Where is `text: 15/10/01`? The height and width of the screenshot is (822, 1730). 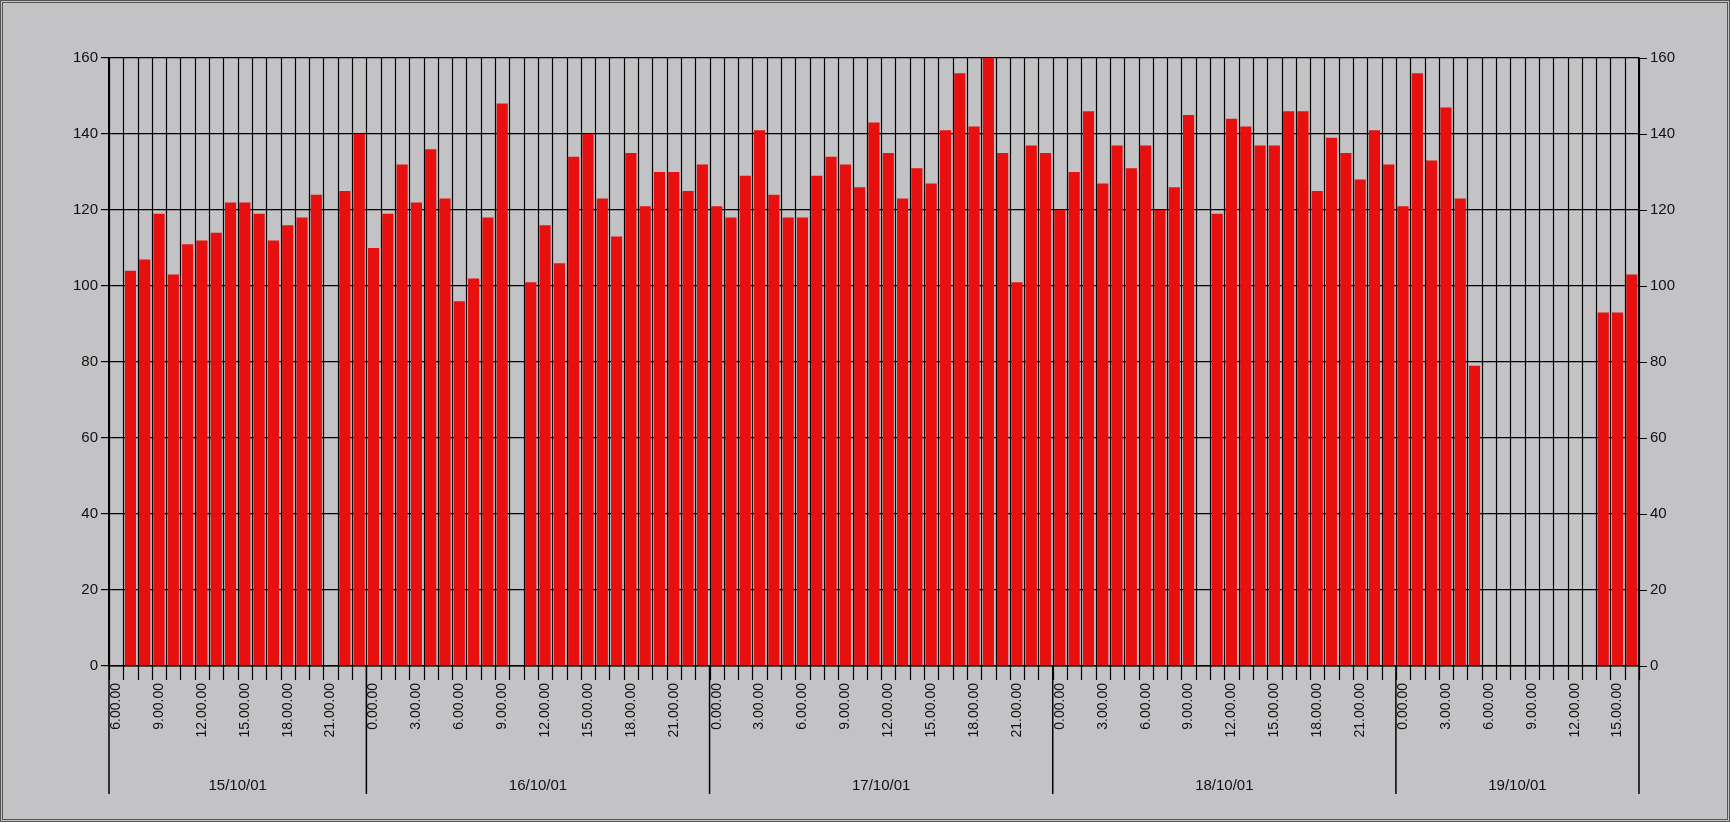
text: 15/10/01 is located at coordinates (237, 785).